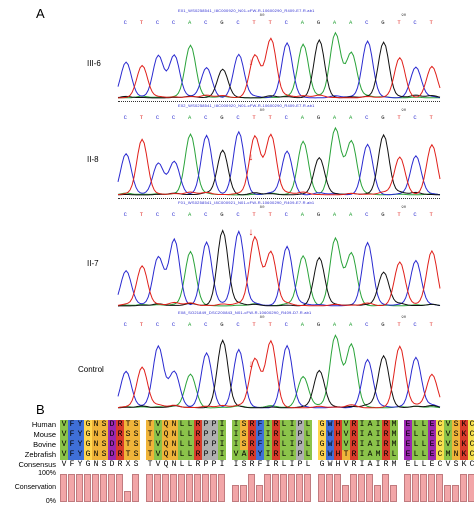 Image resolution: width=474 pixels, height=512 pixels. What do you see at coordinates (112, 464) in the screenshot?
I see `consensus-residue: D` at bounding box center [112, 464].